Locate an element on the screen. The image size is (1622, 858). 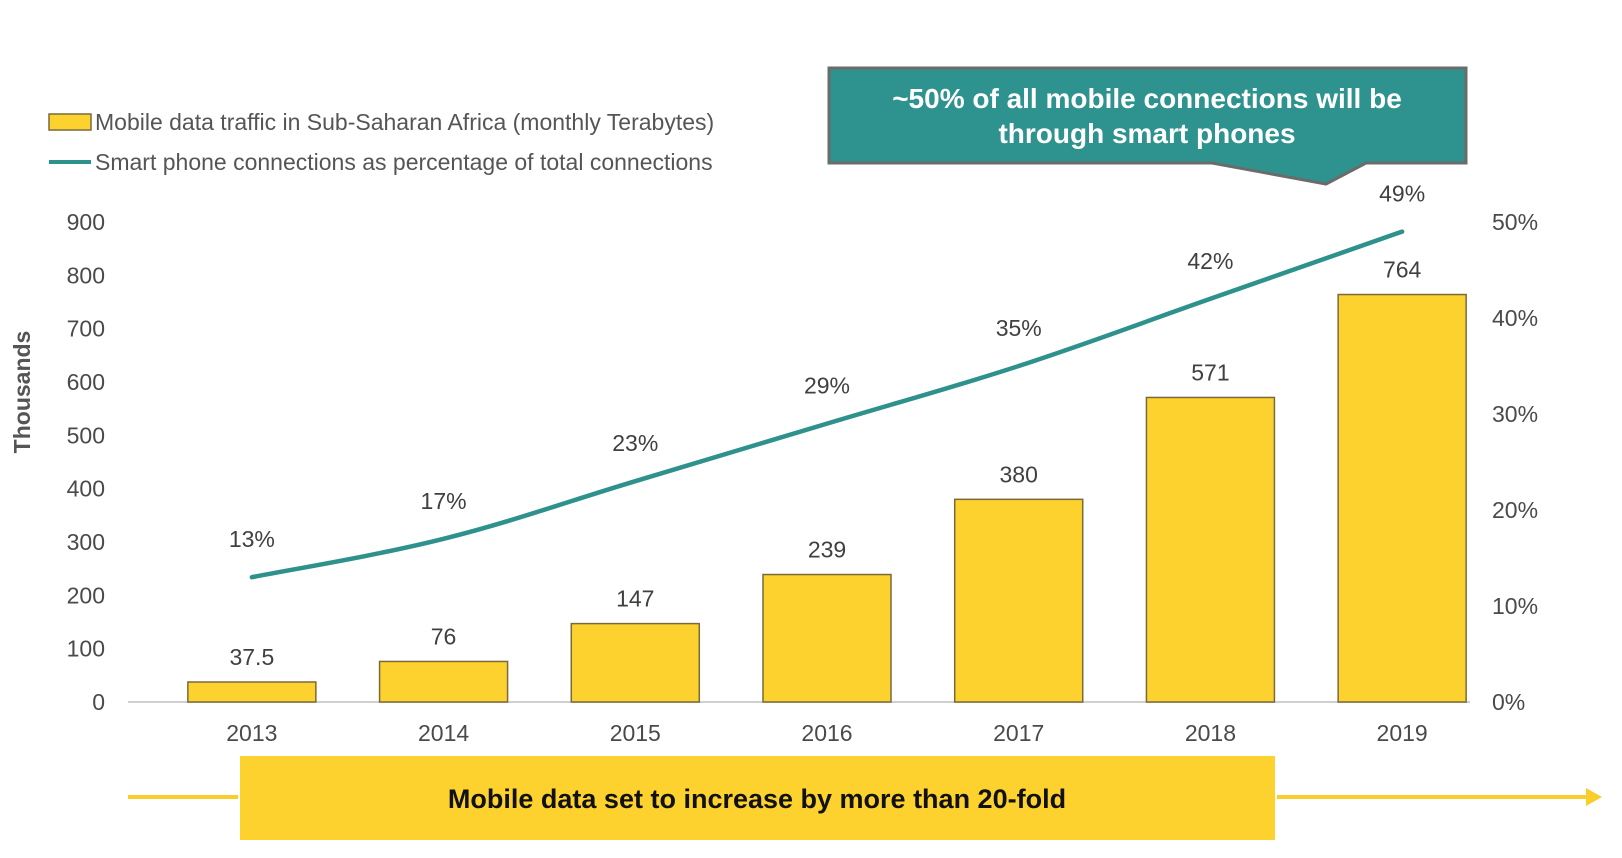
y-tick-label: 500 is located at coordinates (86, 435).